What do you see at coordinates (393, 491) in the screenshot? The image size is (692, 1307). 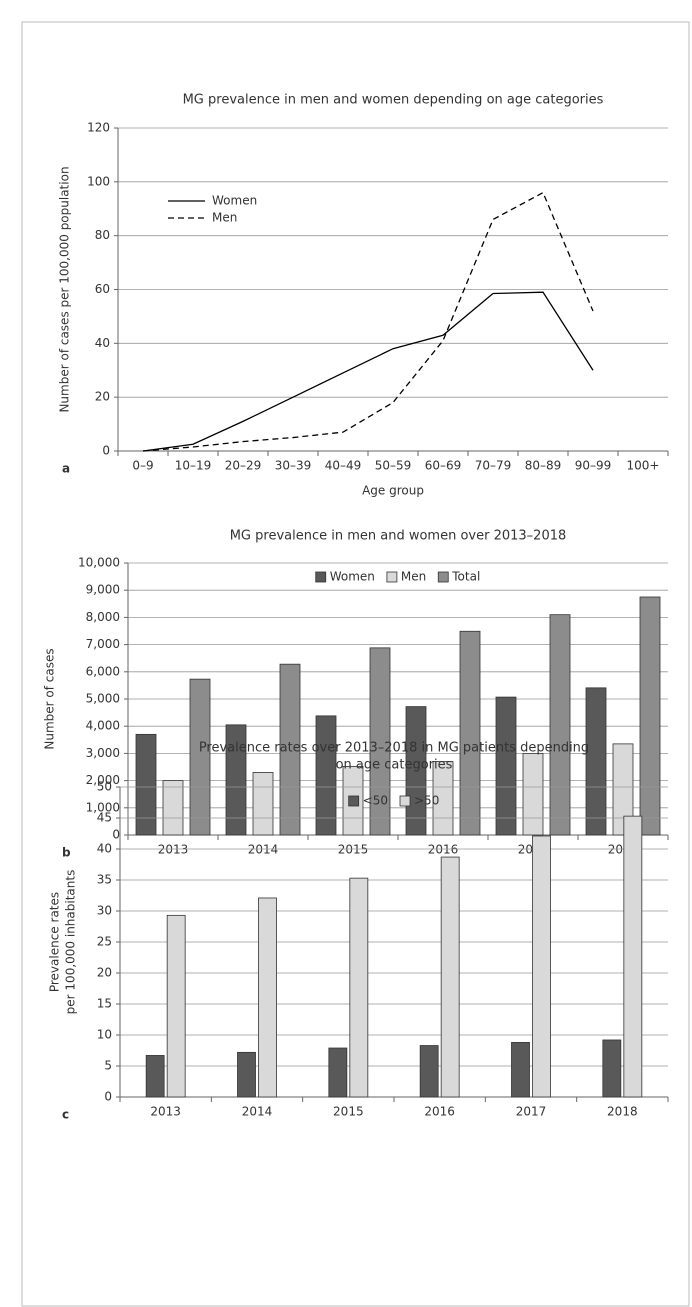 I see `x-axis-label: Age group` at bounding box center [393, 491].